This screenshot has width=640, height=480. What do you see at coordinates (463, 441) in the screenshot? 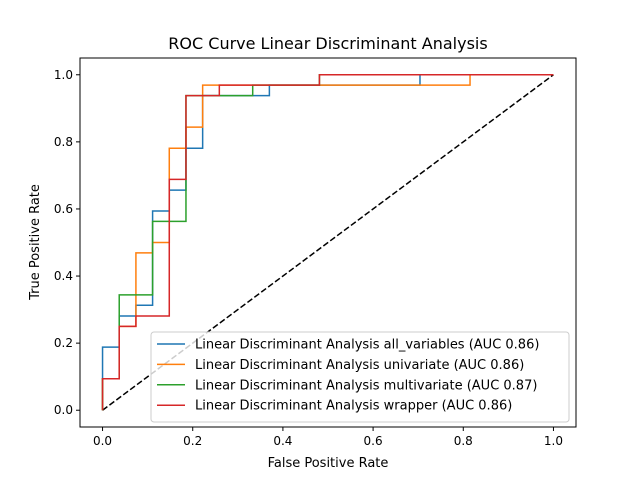
I see `x-tick-label: 0.8` at bounding box center [463, 441].